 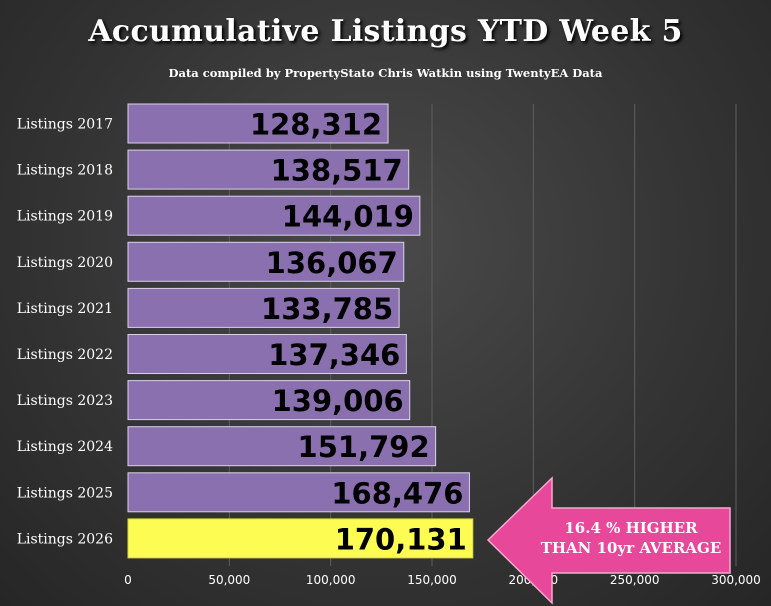 I want to click on category-label: Listings 2017, so click(x=65, y=125).